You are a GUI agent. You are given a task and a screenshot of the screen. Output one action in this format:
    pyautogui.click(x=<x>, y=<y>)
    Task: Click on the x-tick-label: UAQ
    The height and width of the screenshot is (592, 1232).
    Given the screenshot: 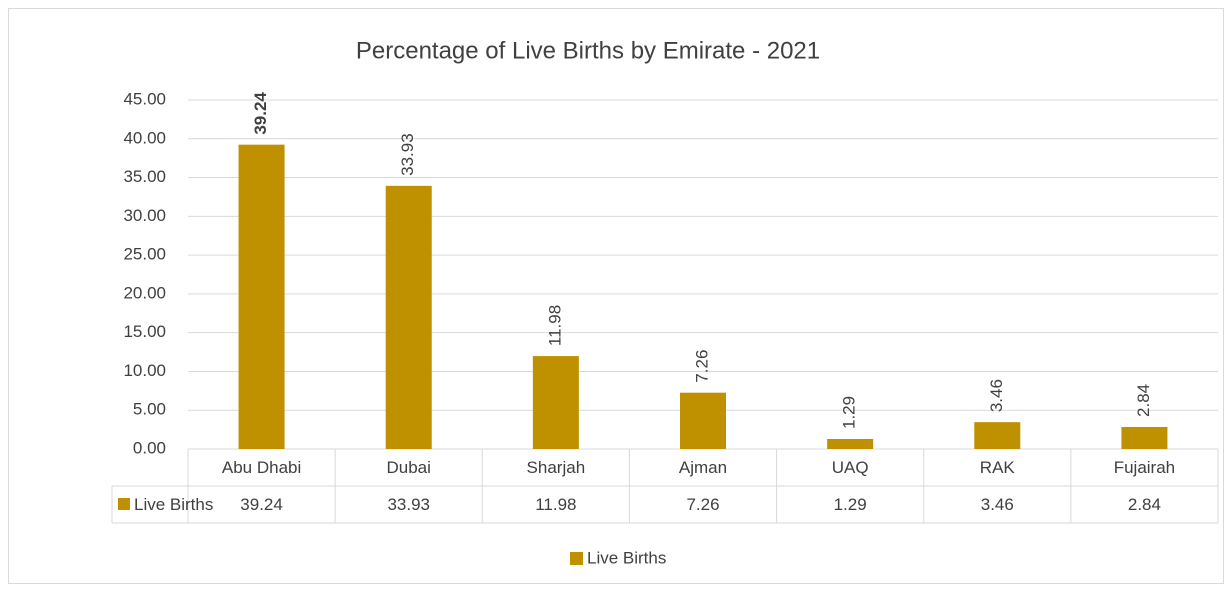 What is the action you would take?
    pyautogui.click(x=850, y=467)
    